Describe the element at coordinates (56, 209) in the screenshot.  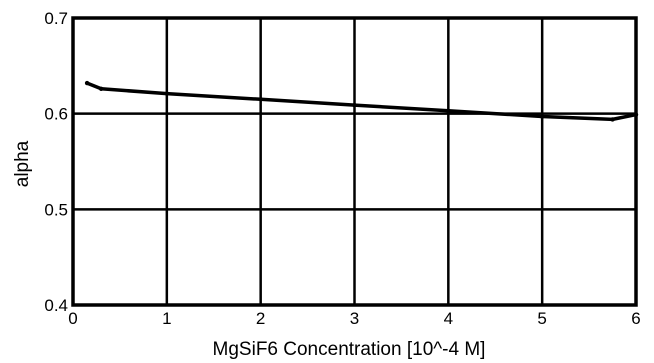
I see `y-tick-label: 0.5` at that location.